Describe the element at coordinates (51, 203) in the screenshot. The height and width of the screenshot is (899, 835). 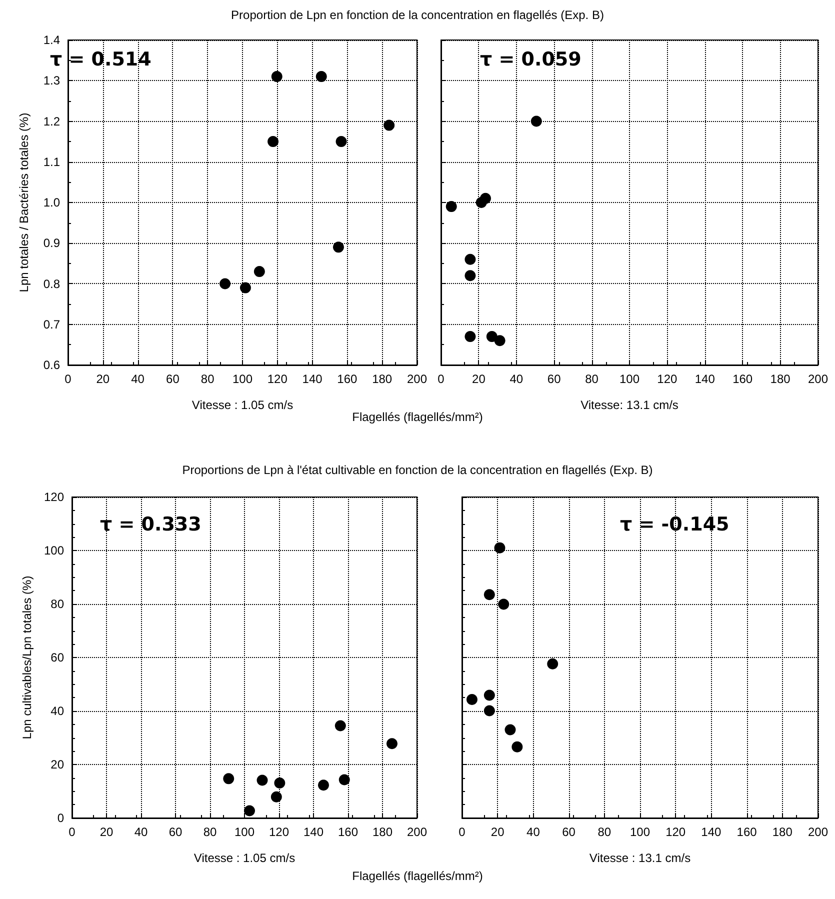
I see `y-tick-label: 1.0` at that location.